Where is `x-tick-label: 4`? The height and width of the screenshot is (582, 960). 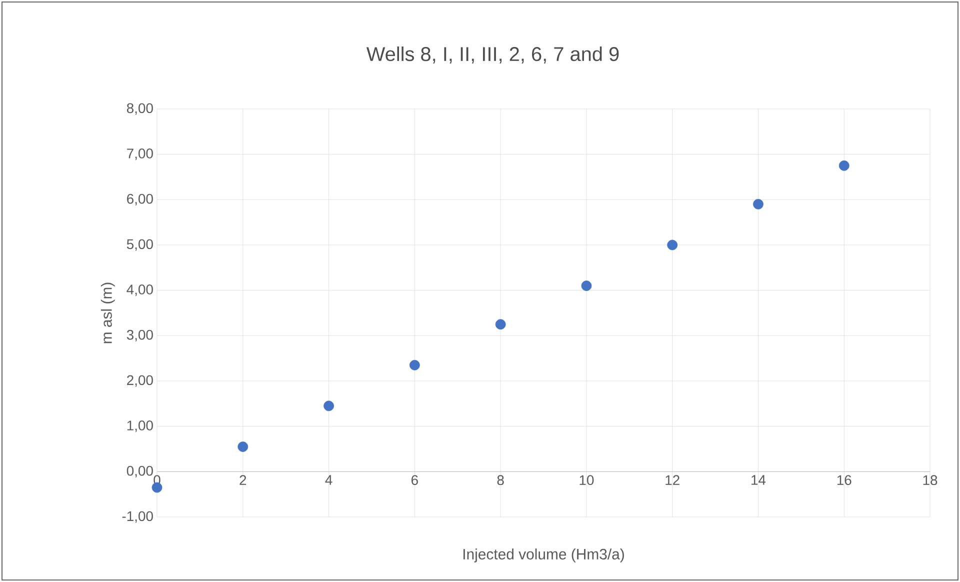 x-tick-label: 4 is located at coordinates (328, 480).